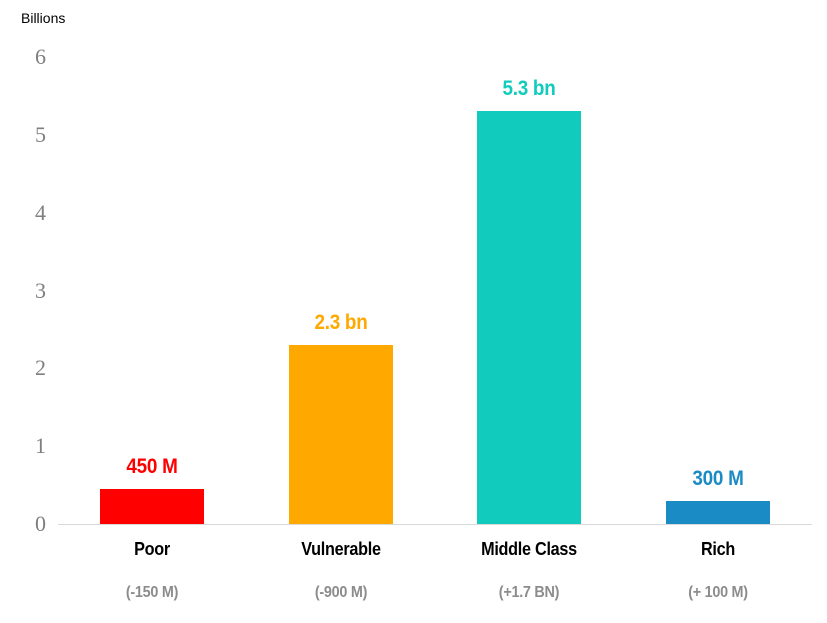 Image resolution: width=827 pixels, height=623 pixels. I want to click on y-tick-label: 0, so click(40, 523).